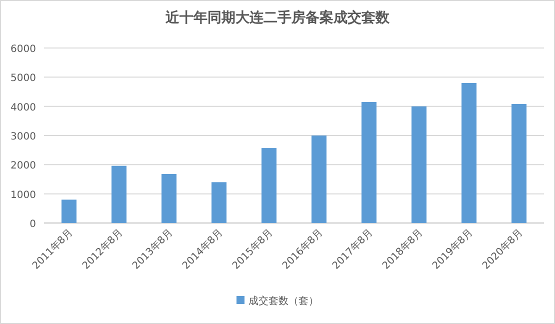 This screenshot has height=324, width=555. What do you see at coordinates (283, 301) in the screenshot?
I see `legend-label: 成交套数（套）` at bounding box center [283, 301].